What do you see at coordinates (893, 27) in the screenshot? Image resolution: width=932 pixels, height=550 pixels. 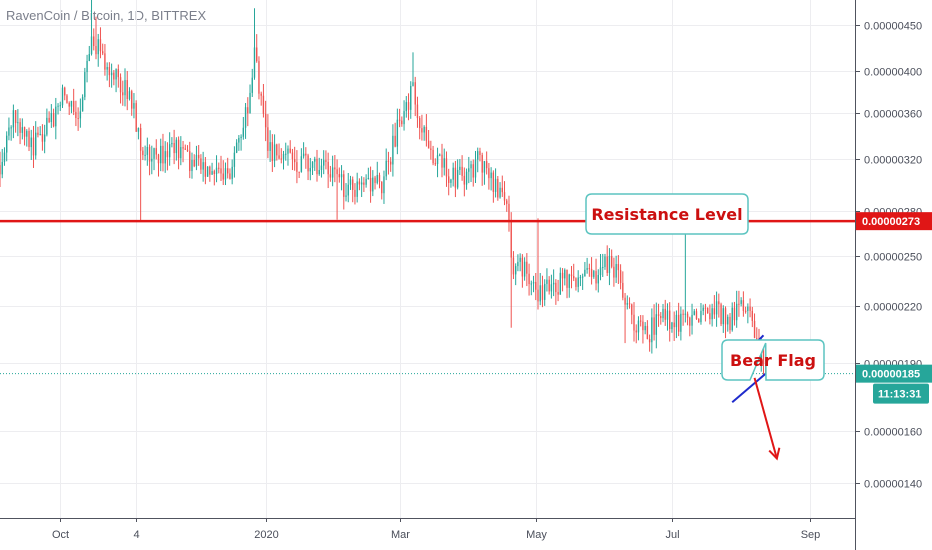 I see `y-tick-label: 0.00000450` at bounding box center [893, 27].